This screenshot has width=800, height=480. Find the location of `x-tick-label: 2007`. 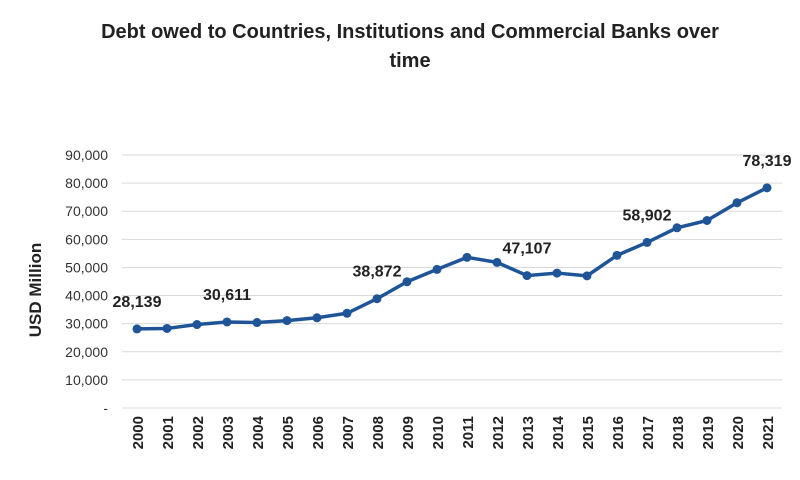

x-tick-label: 2007 is located at coordinates (348, 432).